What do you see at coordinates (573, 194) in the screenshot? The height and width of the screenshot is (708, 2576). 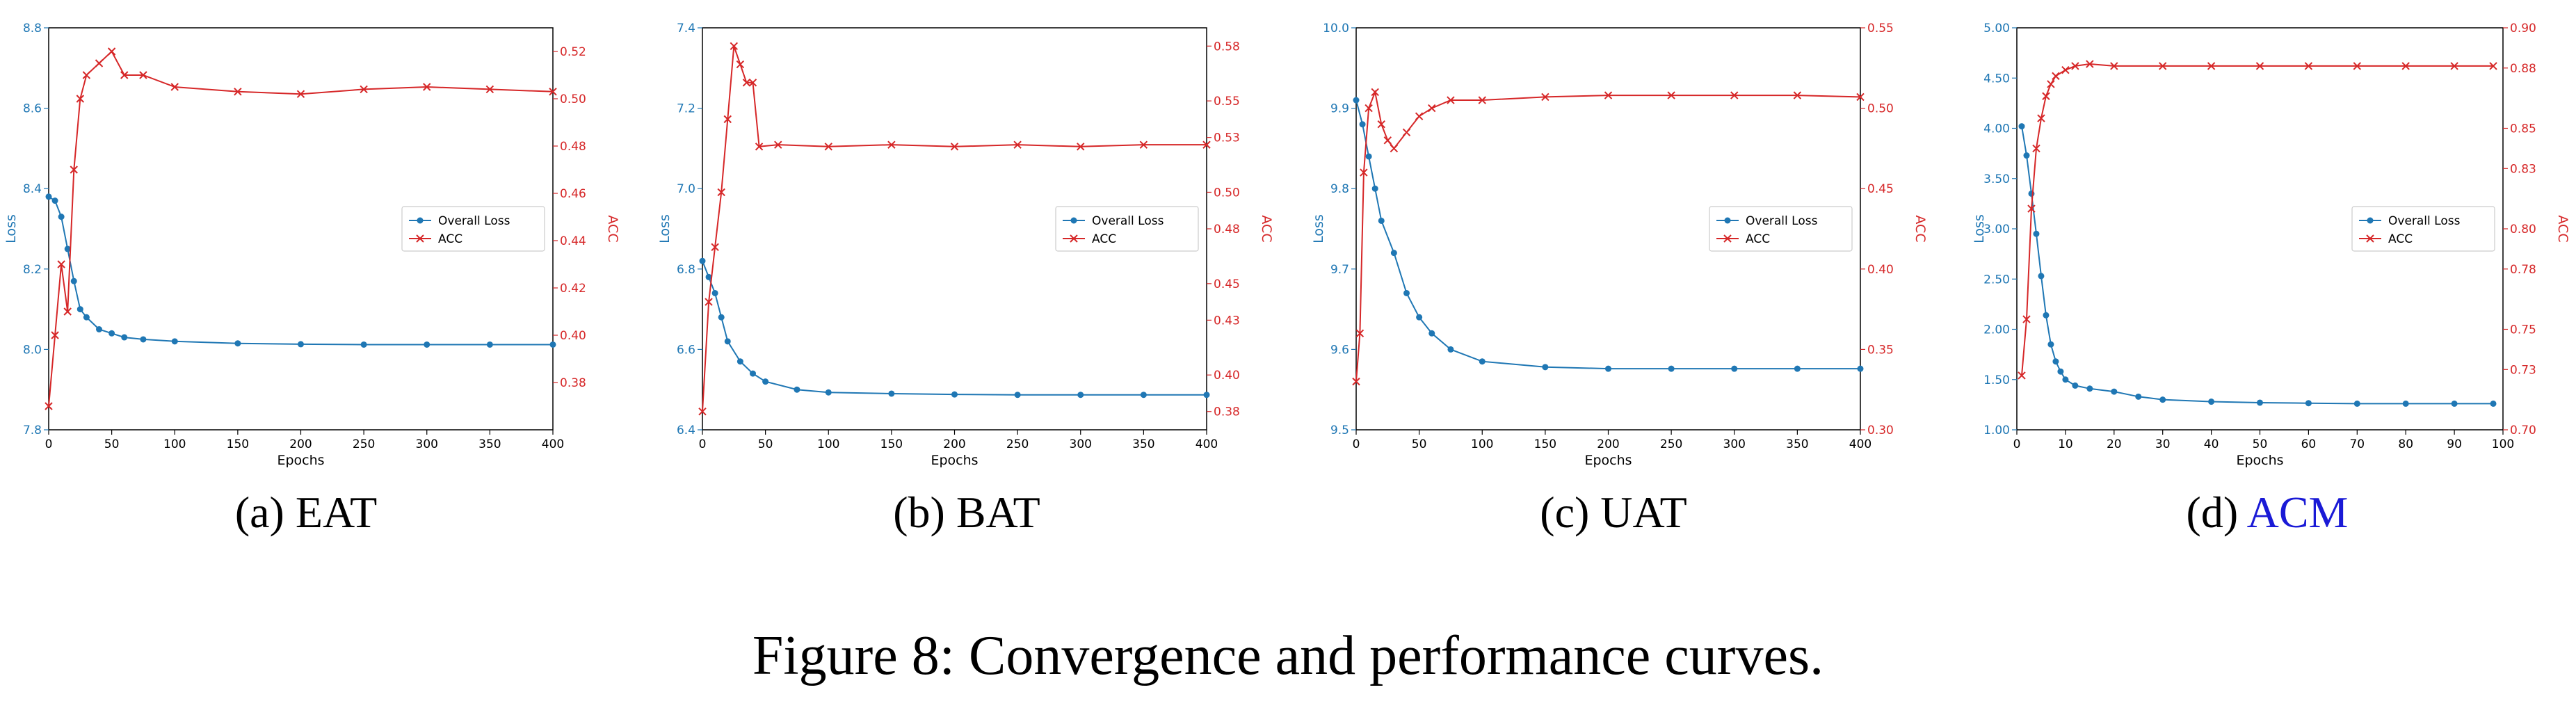 I see `y-right-tick-label: 0.46` at bounding box center [573, 194].